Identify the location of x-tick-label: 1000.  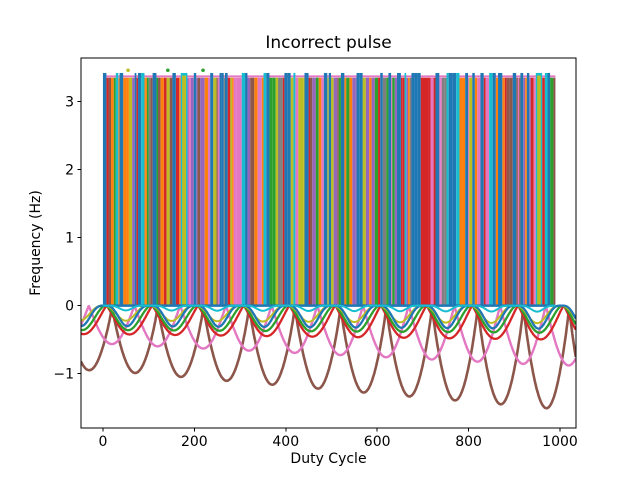
(560, 442).